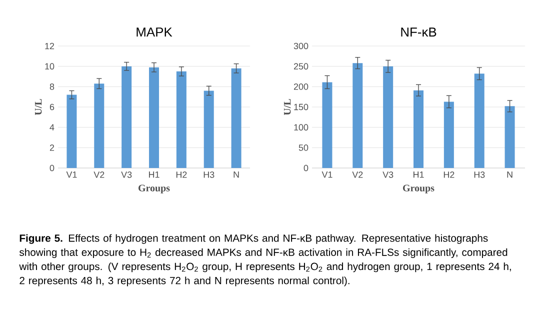 This screenshot has width=554, height=329. I want to click on y-tick-label: 2, so click(52, 147).